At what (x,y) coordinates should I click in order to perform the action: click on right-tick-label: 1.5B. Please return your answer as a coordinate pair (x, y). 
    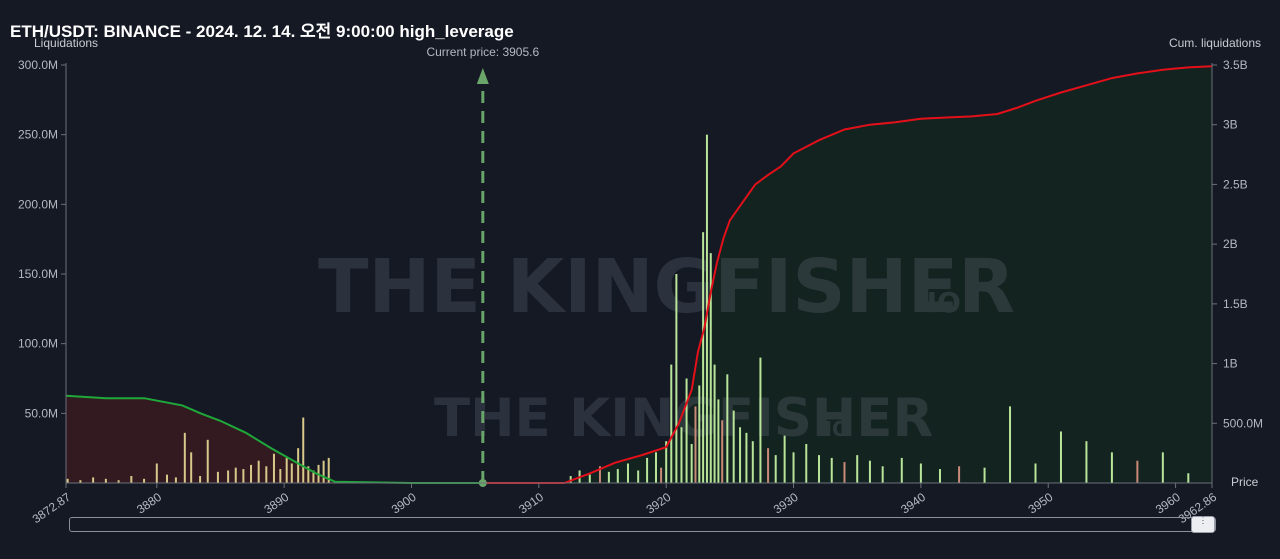
    Looking at the image, I should click on (1235, 304).